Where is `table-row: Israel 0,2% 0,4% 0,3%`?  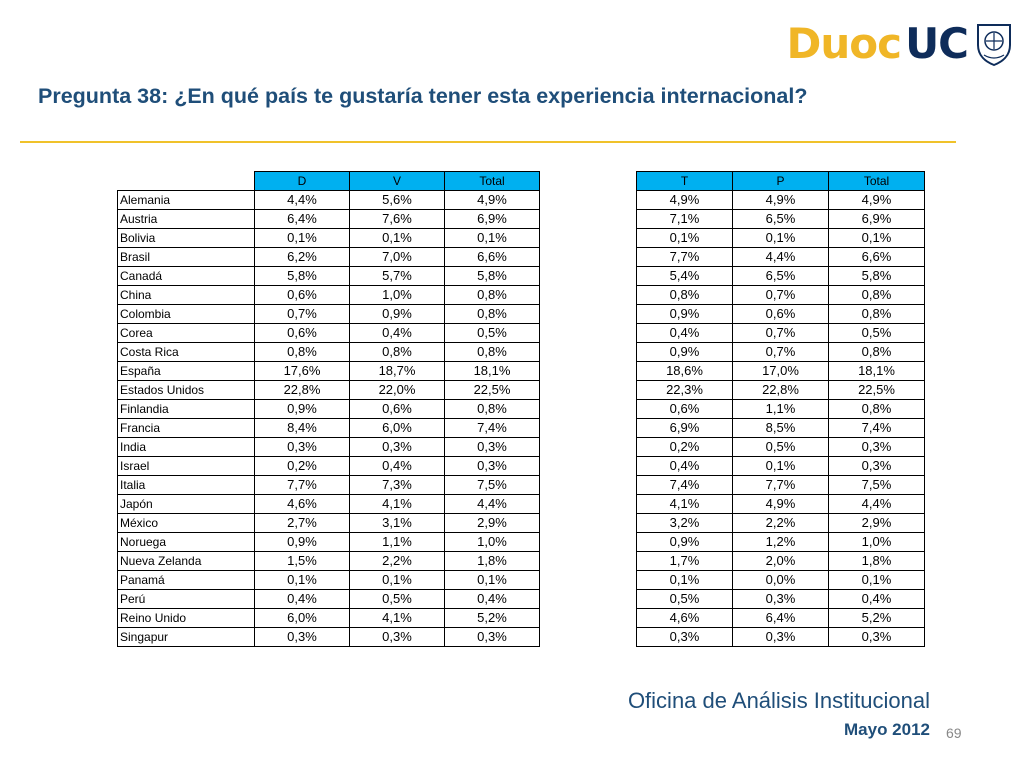
table-row: Israel 0,2% 0,4% 0,3% is located at coordinates (328, 466).